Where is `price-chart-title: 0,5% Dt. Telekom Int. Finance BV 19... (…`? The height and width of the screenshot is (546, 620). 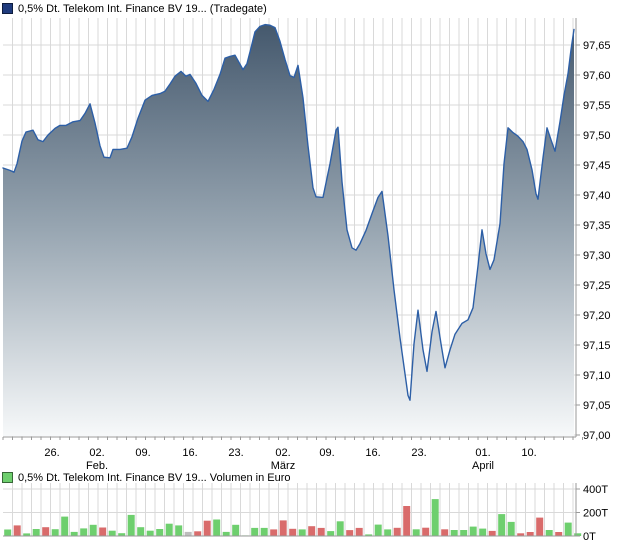
price-chart-title: 0,5% Dt. Telekom Int. Finance BV 19... (… is located at coordinates (142, 8).